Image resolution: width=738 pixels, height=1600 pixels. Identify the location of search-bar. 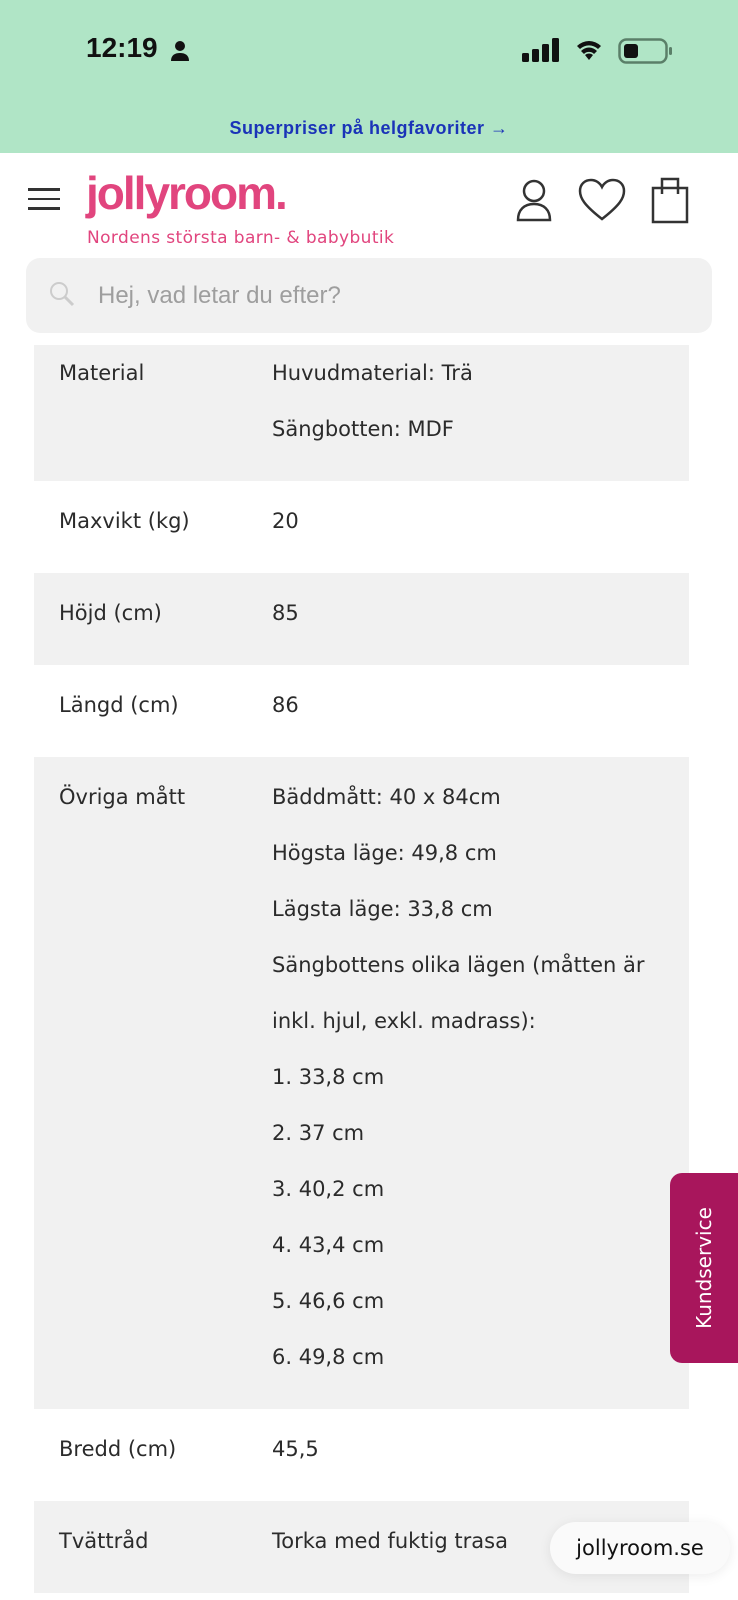
(369, 295).